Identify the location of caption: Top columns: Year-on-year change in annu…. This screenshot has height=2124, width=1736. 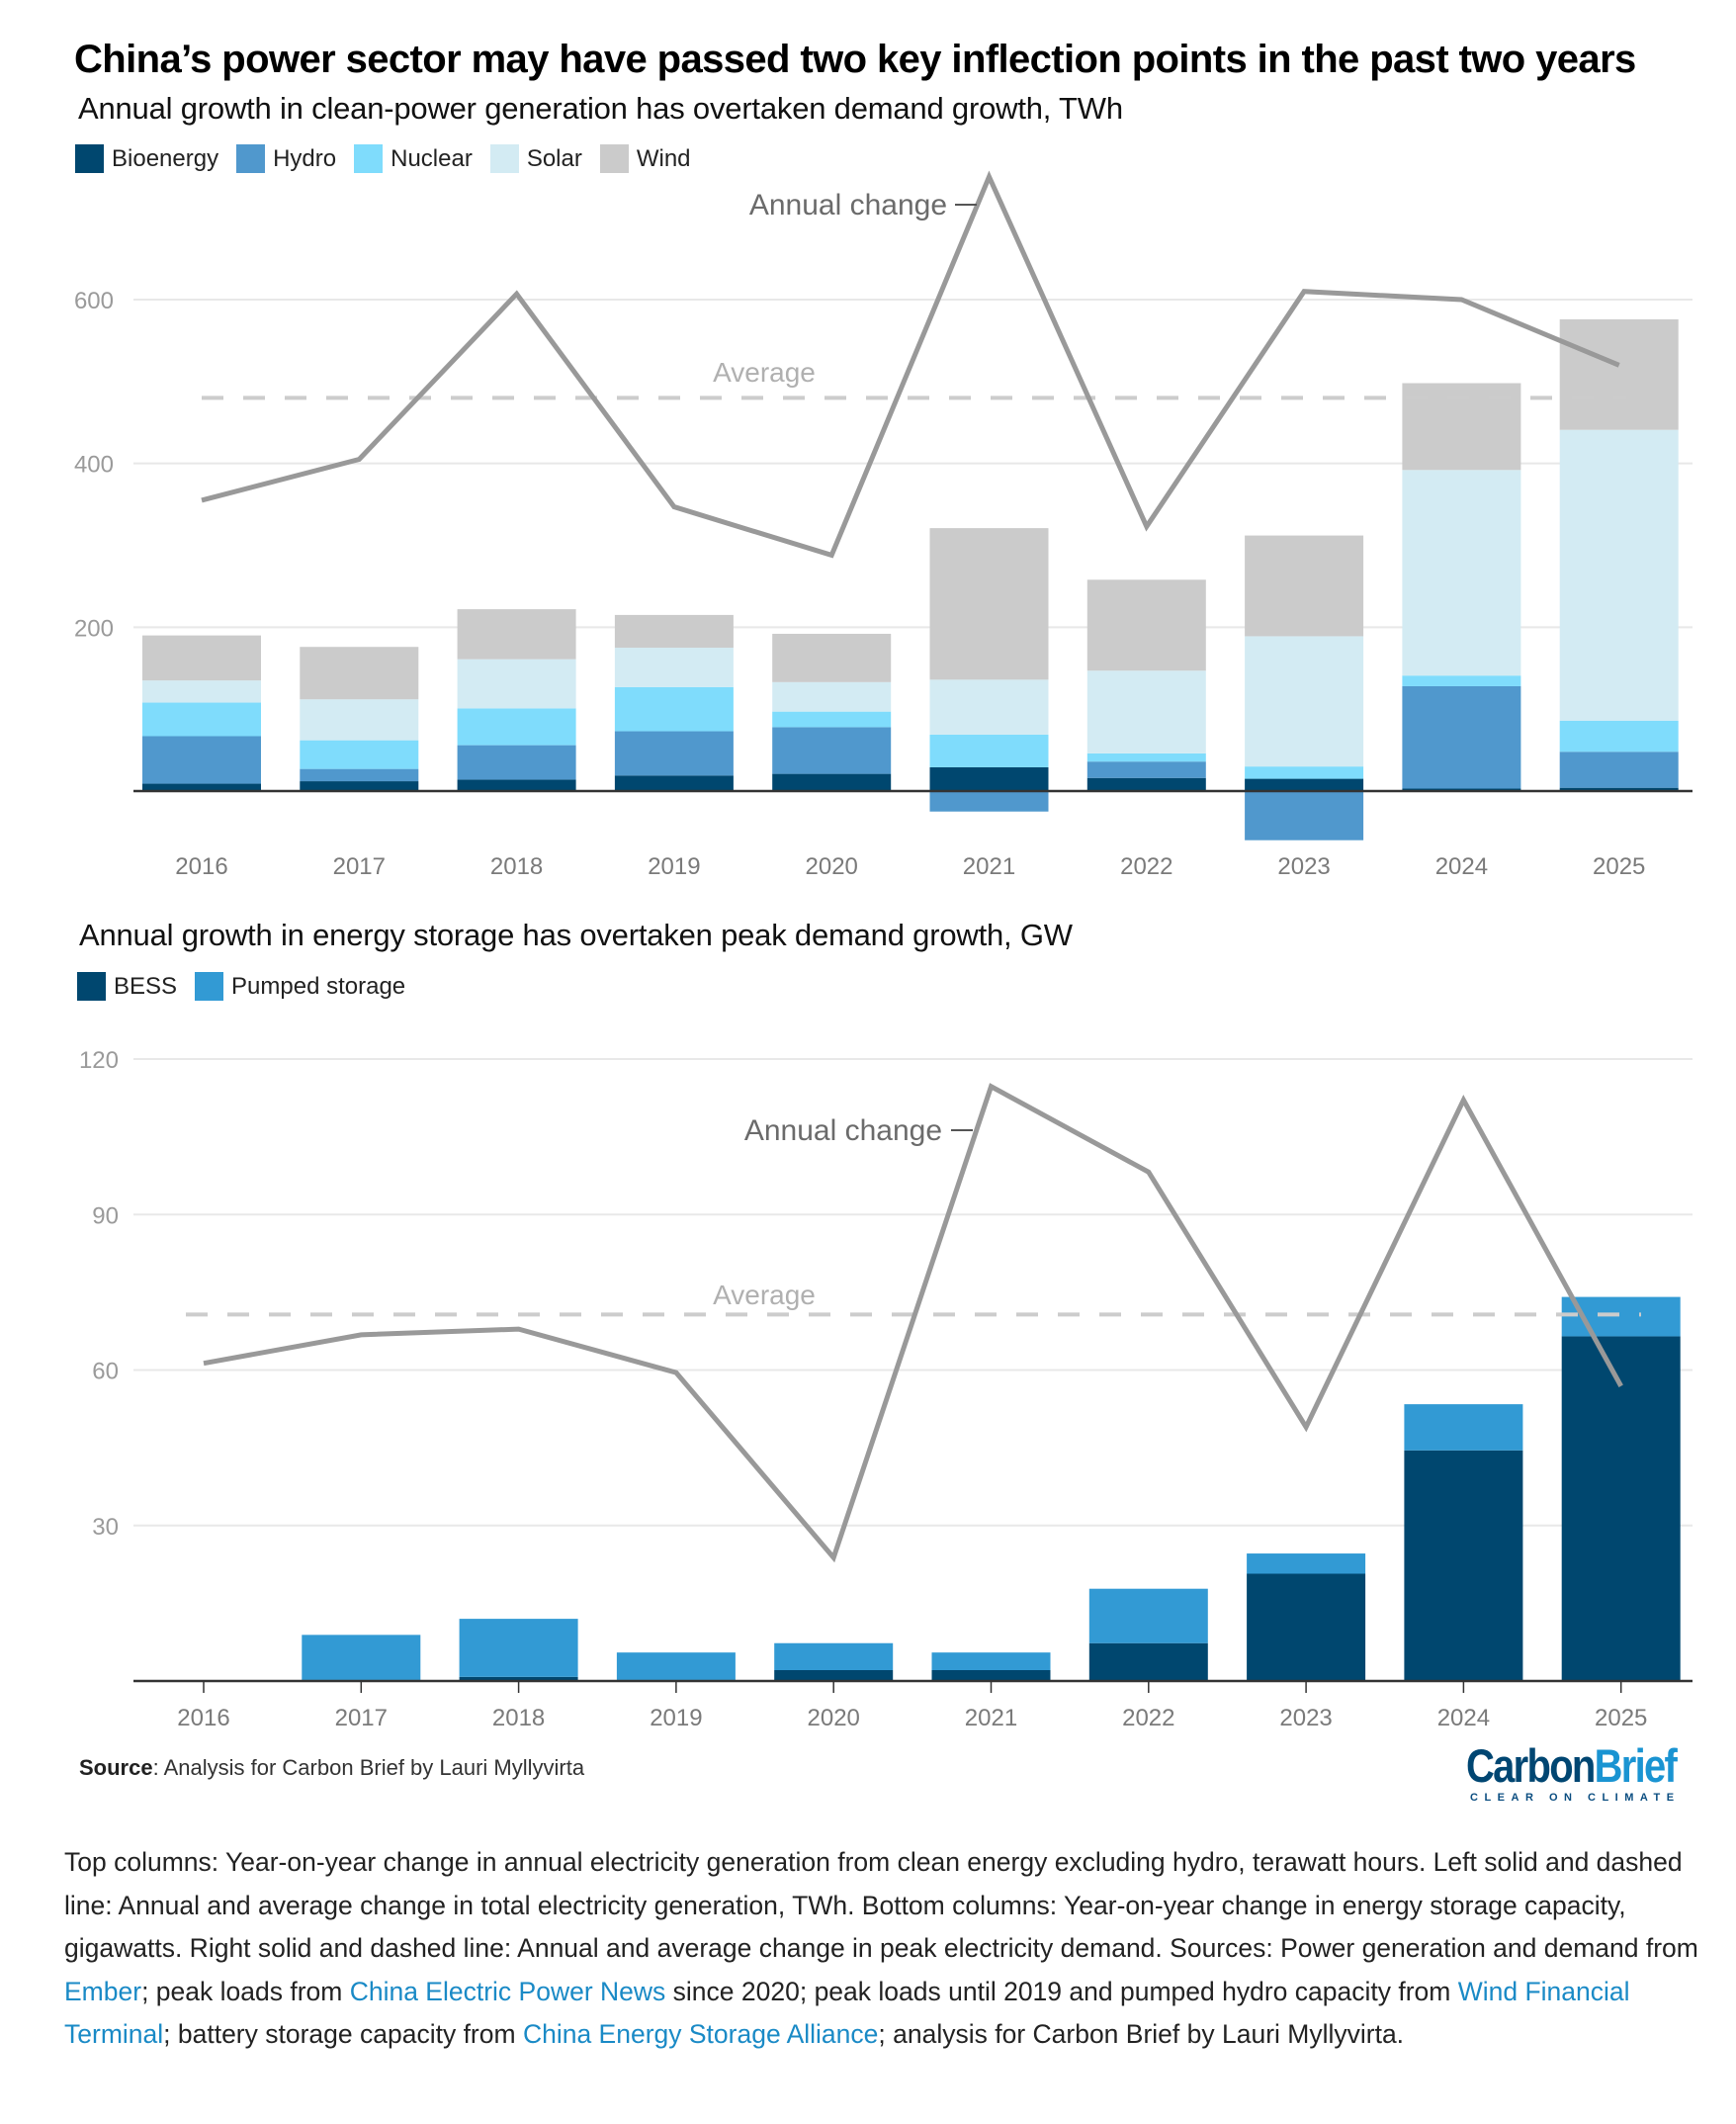
(884, 1949).